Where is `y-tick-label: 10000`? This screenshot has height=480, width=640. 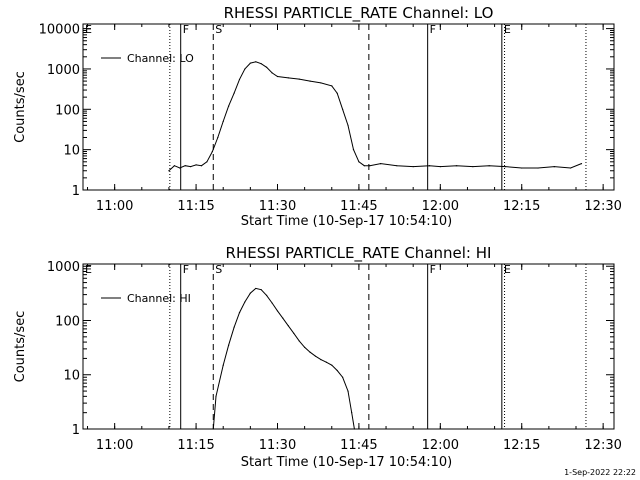
y-tick-label: 10000 is located at coordinates (59, 30).